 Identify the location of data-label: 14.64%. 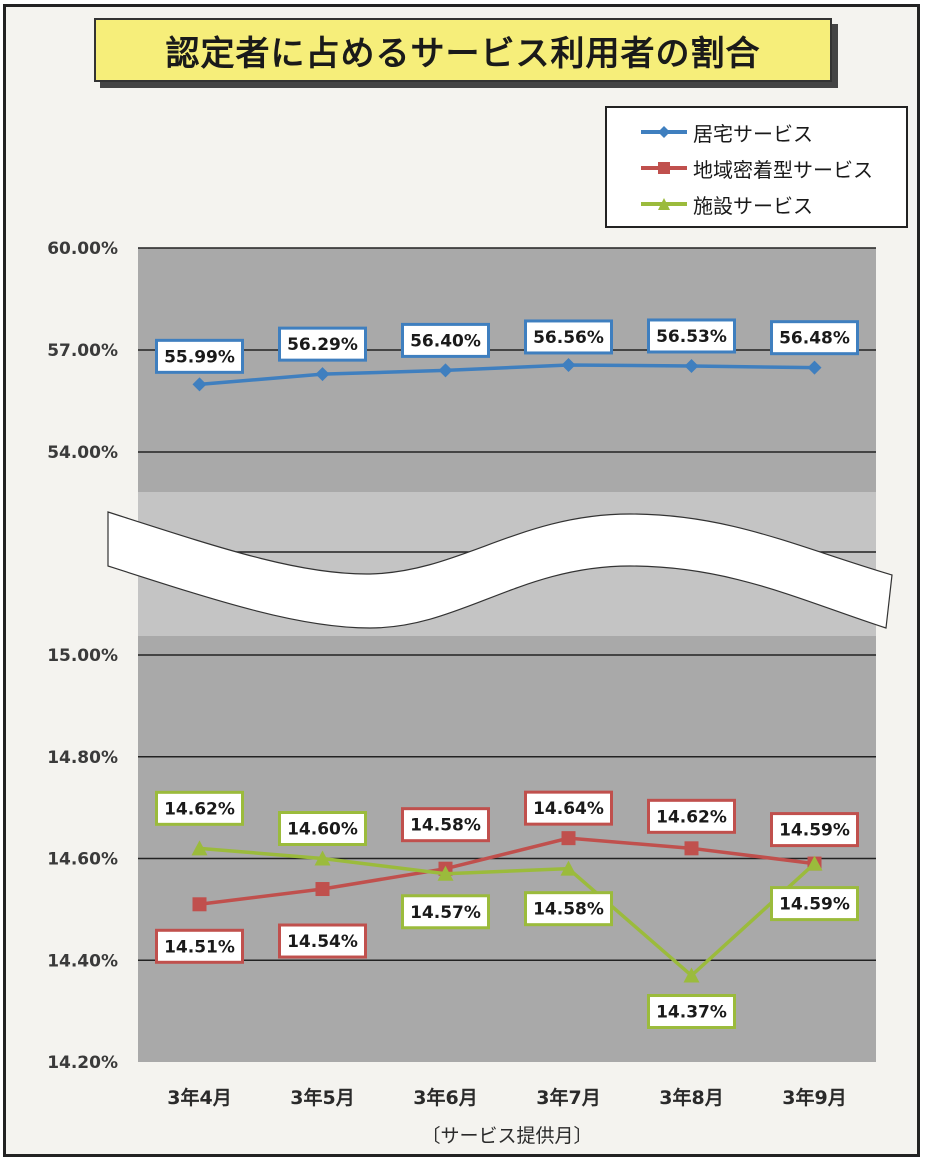
(568, 809).